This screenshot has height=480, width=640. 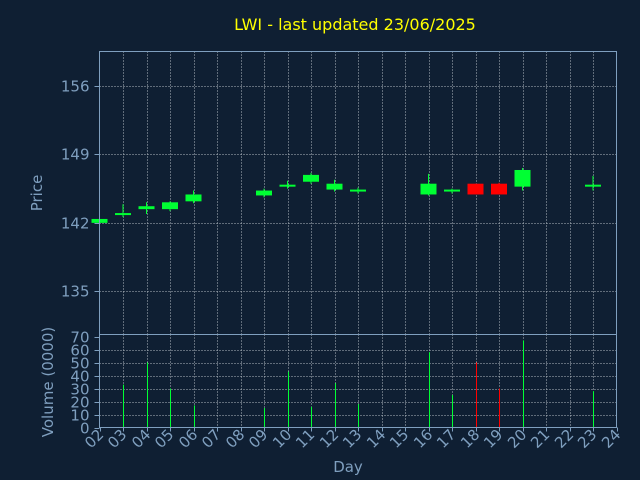 I want to click on price-y-ticks: 135 142 149 156, so click(x=80, y=189).